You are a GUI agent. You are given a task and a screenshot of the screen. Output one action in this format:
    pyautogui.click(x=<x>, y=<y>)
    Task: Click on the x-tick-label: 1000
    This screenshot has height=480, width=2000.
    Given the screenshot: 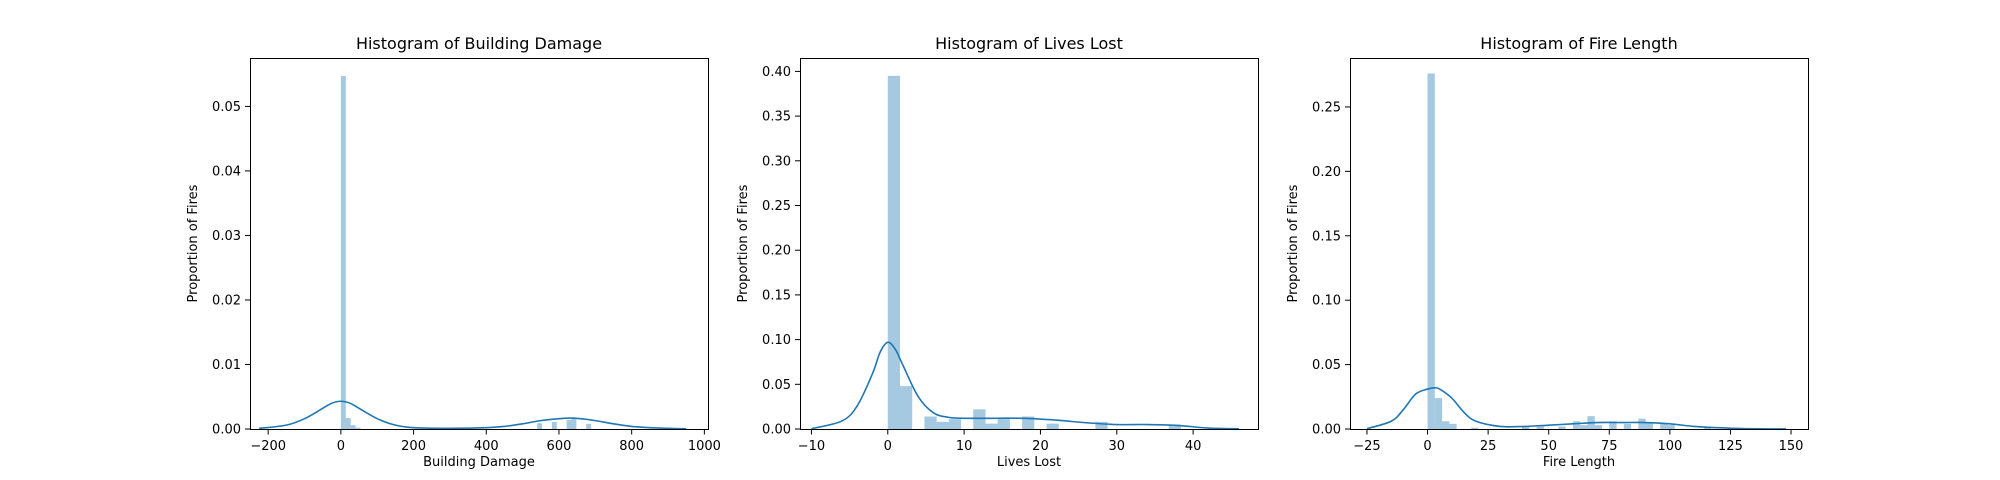 What is the action you would take?
    pyautogui.click(x=704, y=446)
    